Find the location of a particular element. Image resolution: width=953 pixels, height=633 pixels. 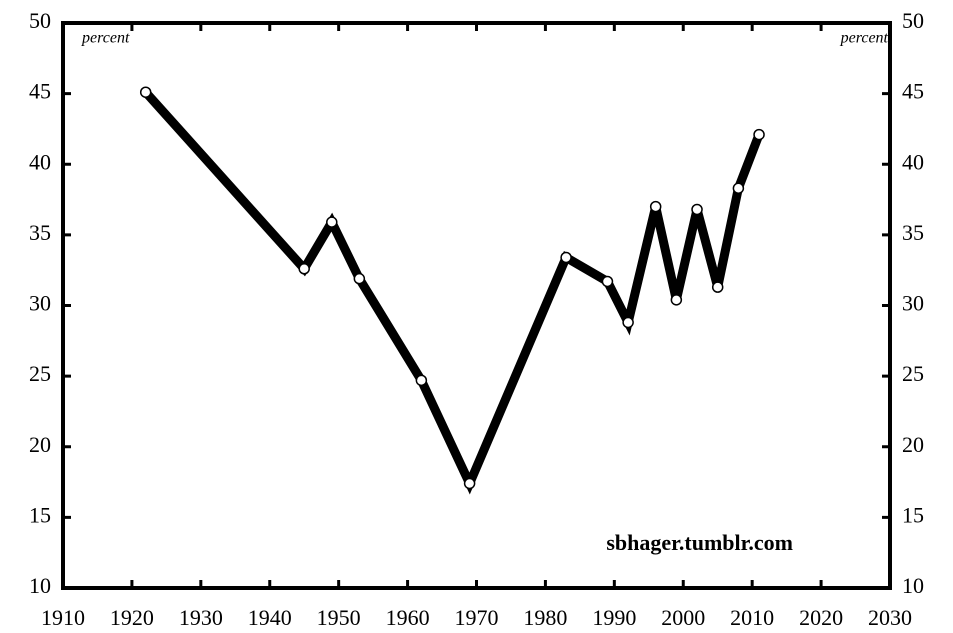

y-tick-label: 50 is located at coordinates (40, 20).